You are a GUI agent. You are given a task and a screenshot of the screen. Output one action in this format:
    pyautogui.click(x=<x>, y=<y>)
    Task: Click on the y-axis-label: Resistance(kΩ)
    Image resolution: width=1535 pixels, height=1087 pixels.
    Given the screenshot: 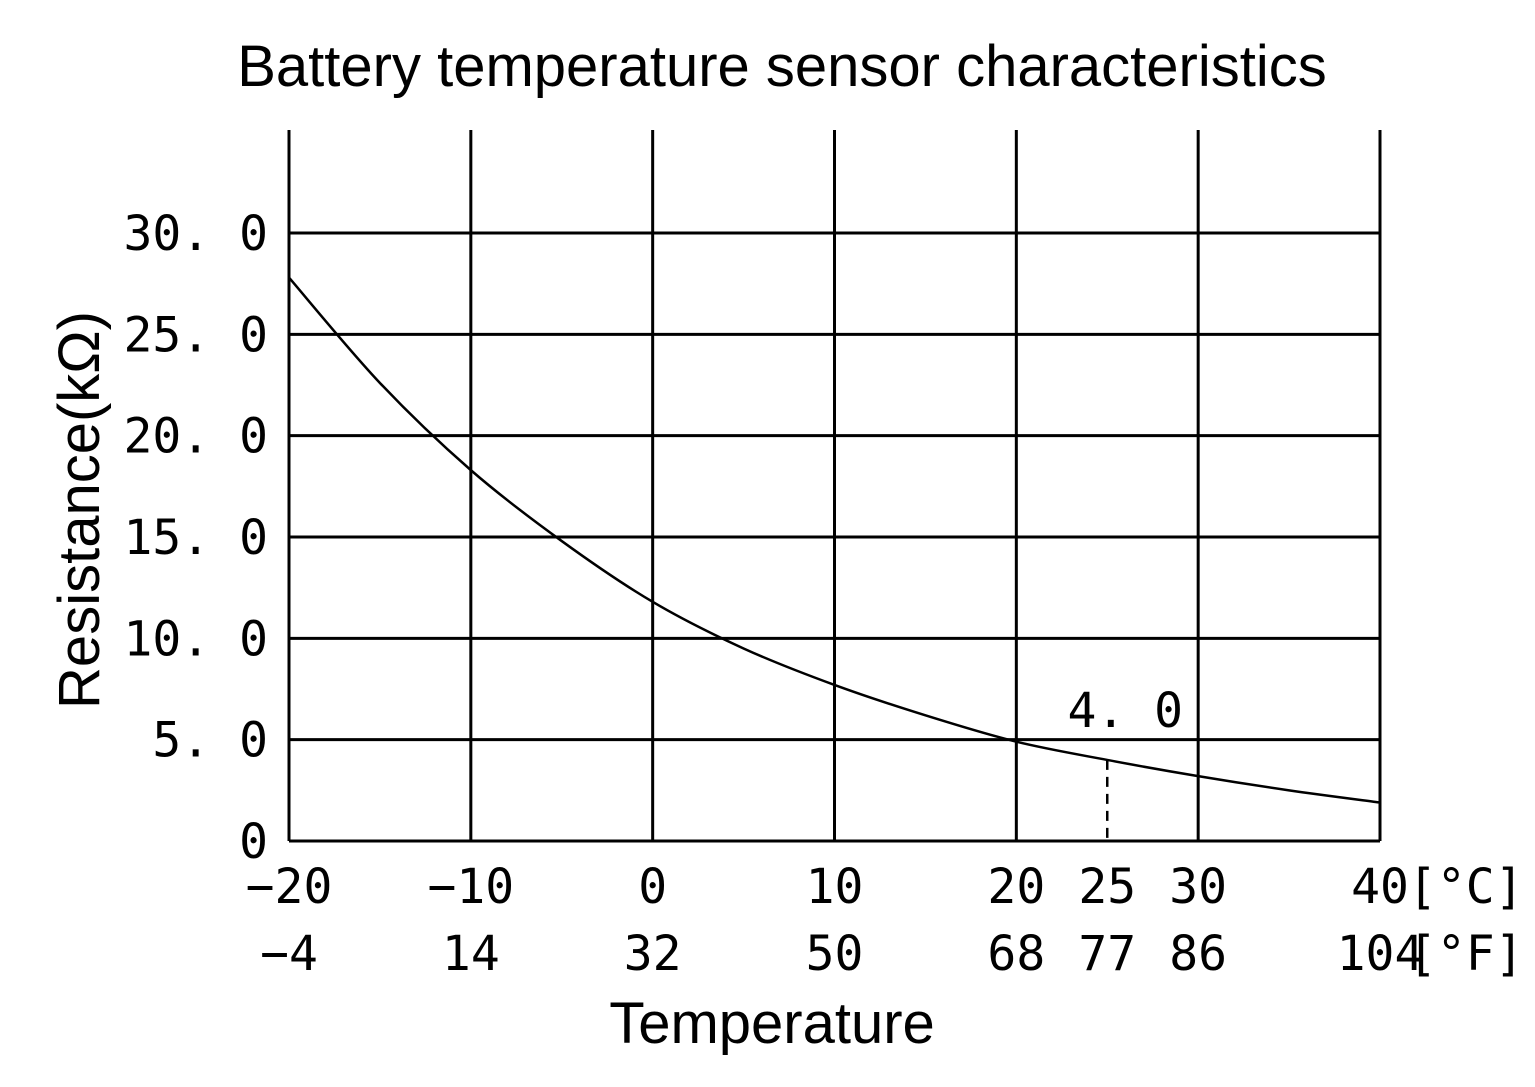 What is the action you would take?
    pyautogui.click(x=79, y=510)
    